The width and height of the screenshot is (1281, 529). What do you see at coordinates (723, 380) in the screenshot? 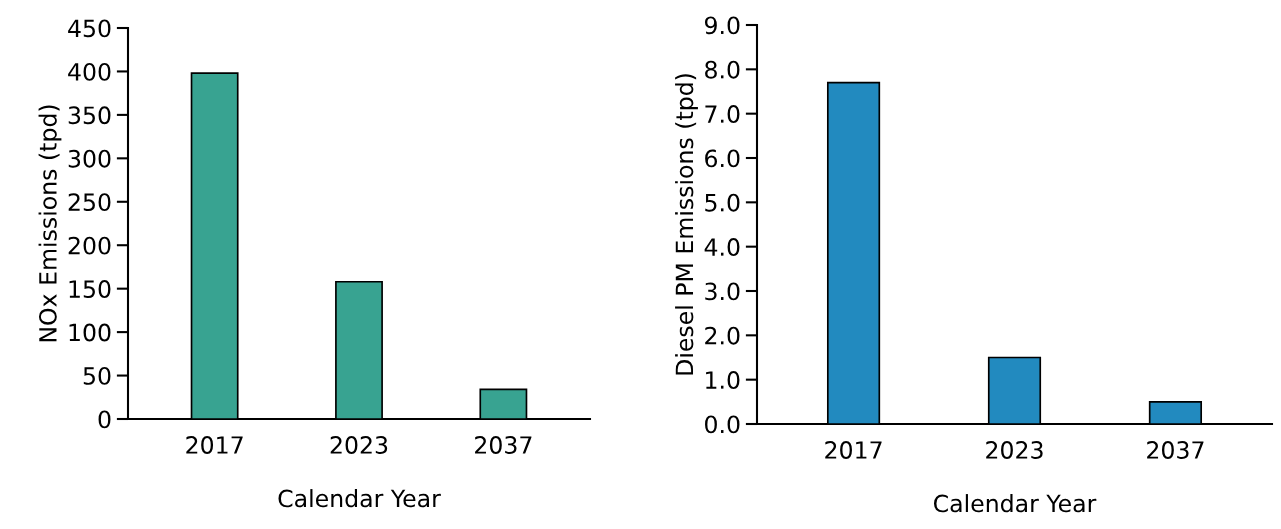
I see `y-tick-label: 1.0` at bounding box center [723, 380].